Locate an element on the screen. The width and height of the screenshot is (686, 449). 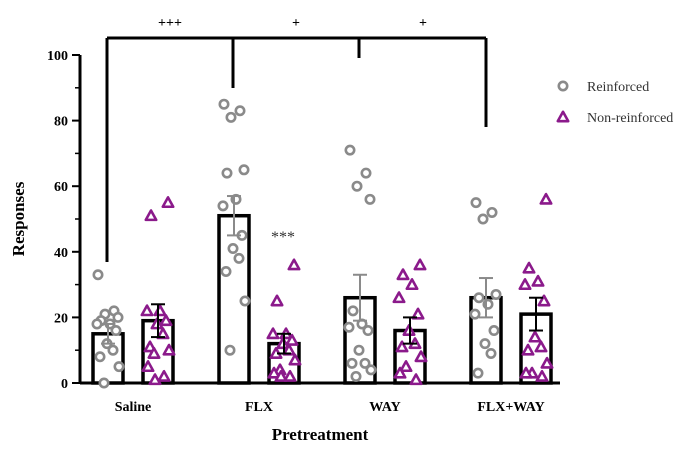
x-axis-title: Pretreatment is located at coordinates (320, 434).